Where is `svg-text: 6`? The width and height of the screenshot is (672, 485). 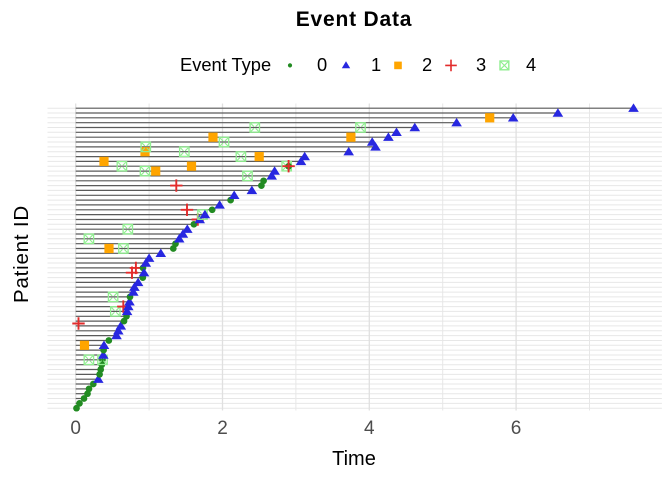 svg-text: 6 is located at coordinates (516, 428).